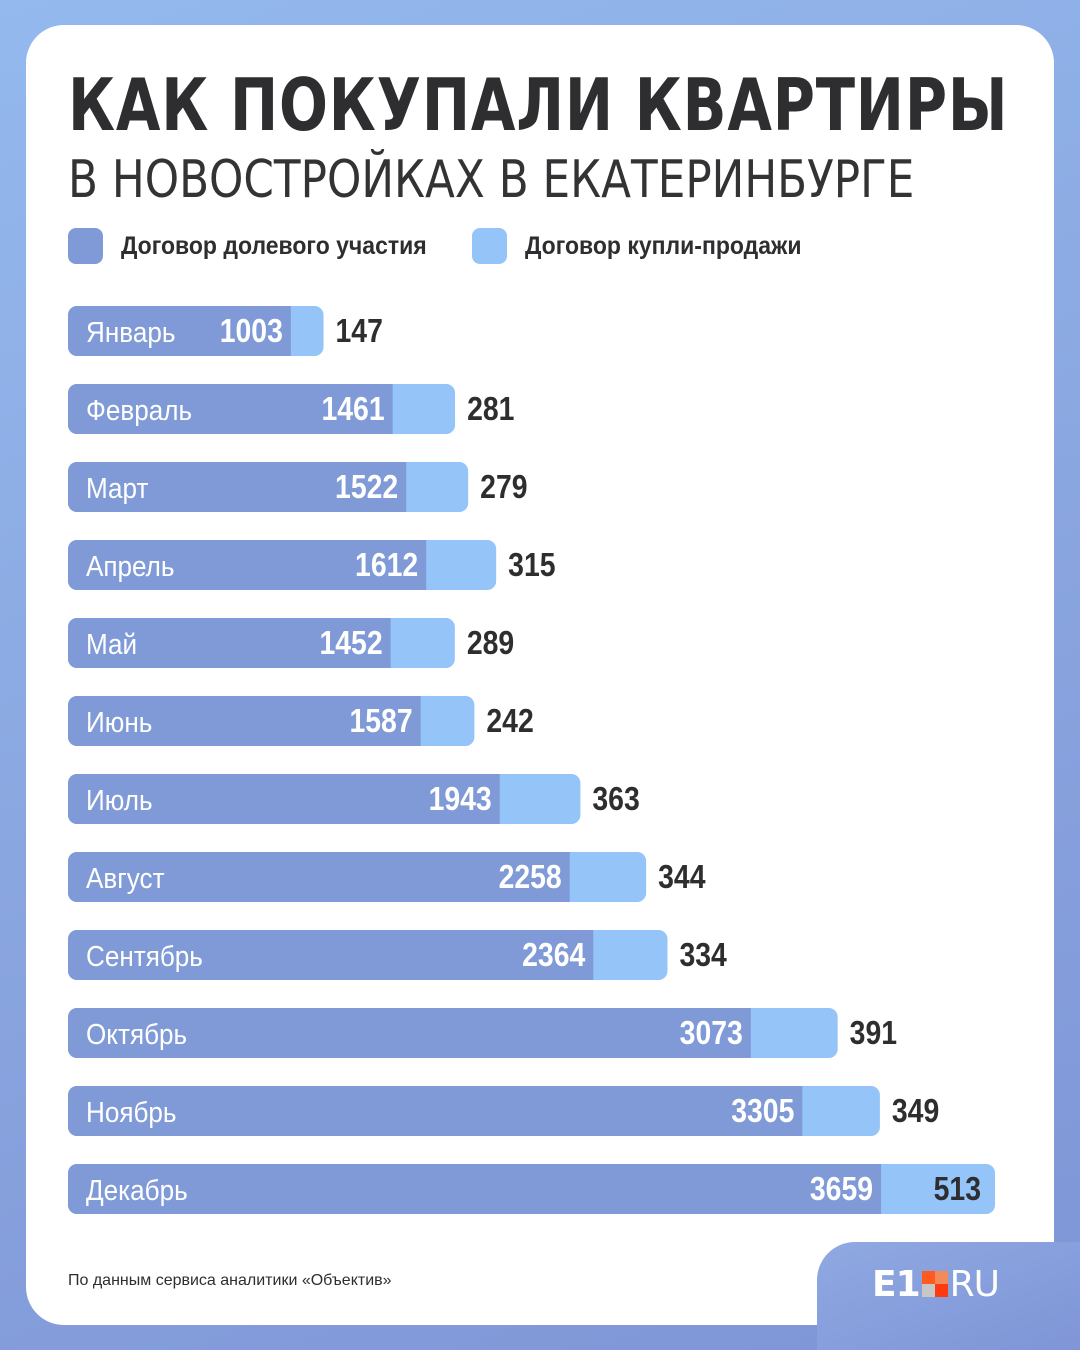  What do you see at coordinates (873, 1033) in the screenshot?
I see `value-label-purchase: 391` at bounding box center [873, 1033].